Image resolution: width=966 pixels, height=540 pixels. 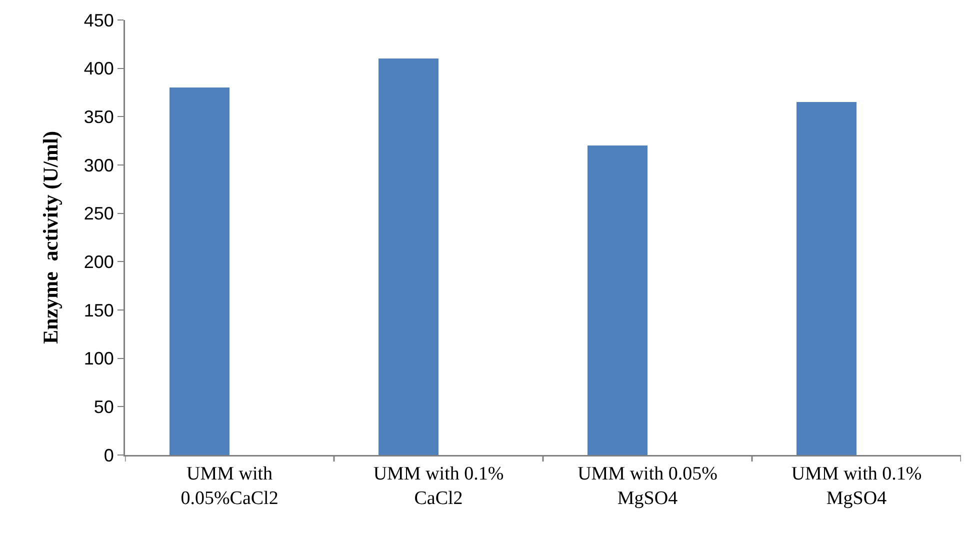 What do you see at coordinates (99, 68) in the screenshot?
I see `y-tick-label: 400` at bounding box center [99, 68].